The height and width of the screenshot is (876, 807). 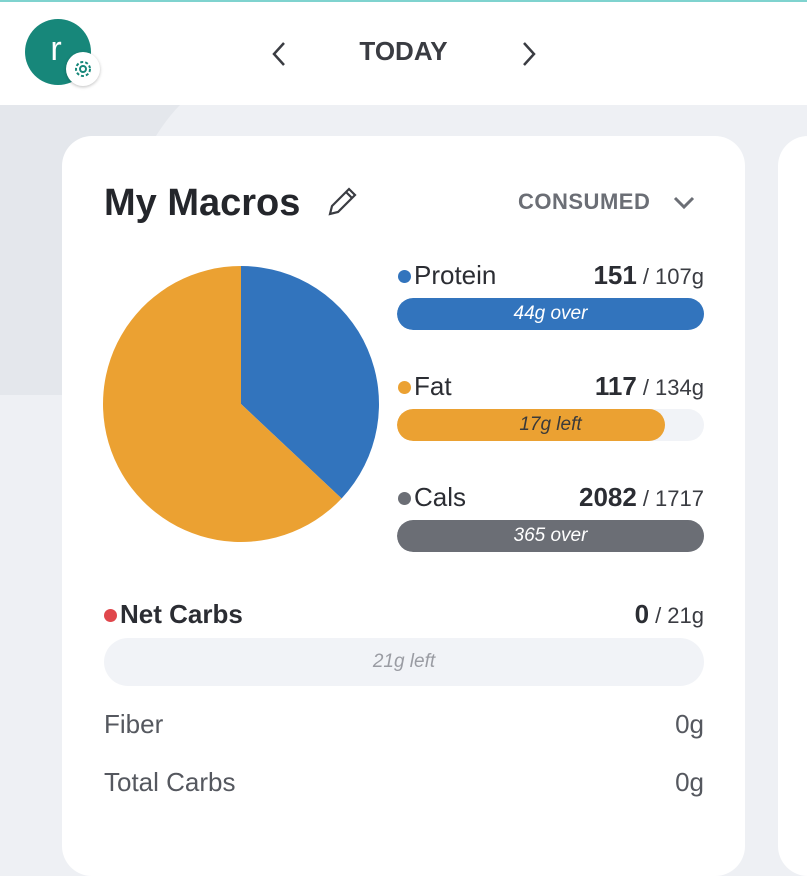 I want to click on progress-status: 21g left, so click(x=404, y=661).